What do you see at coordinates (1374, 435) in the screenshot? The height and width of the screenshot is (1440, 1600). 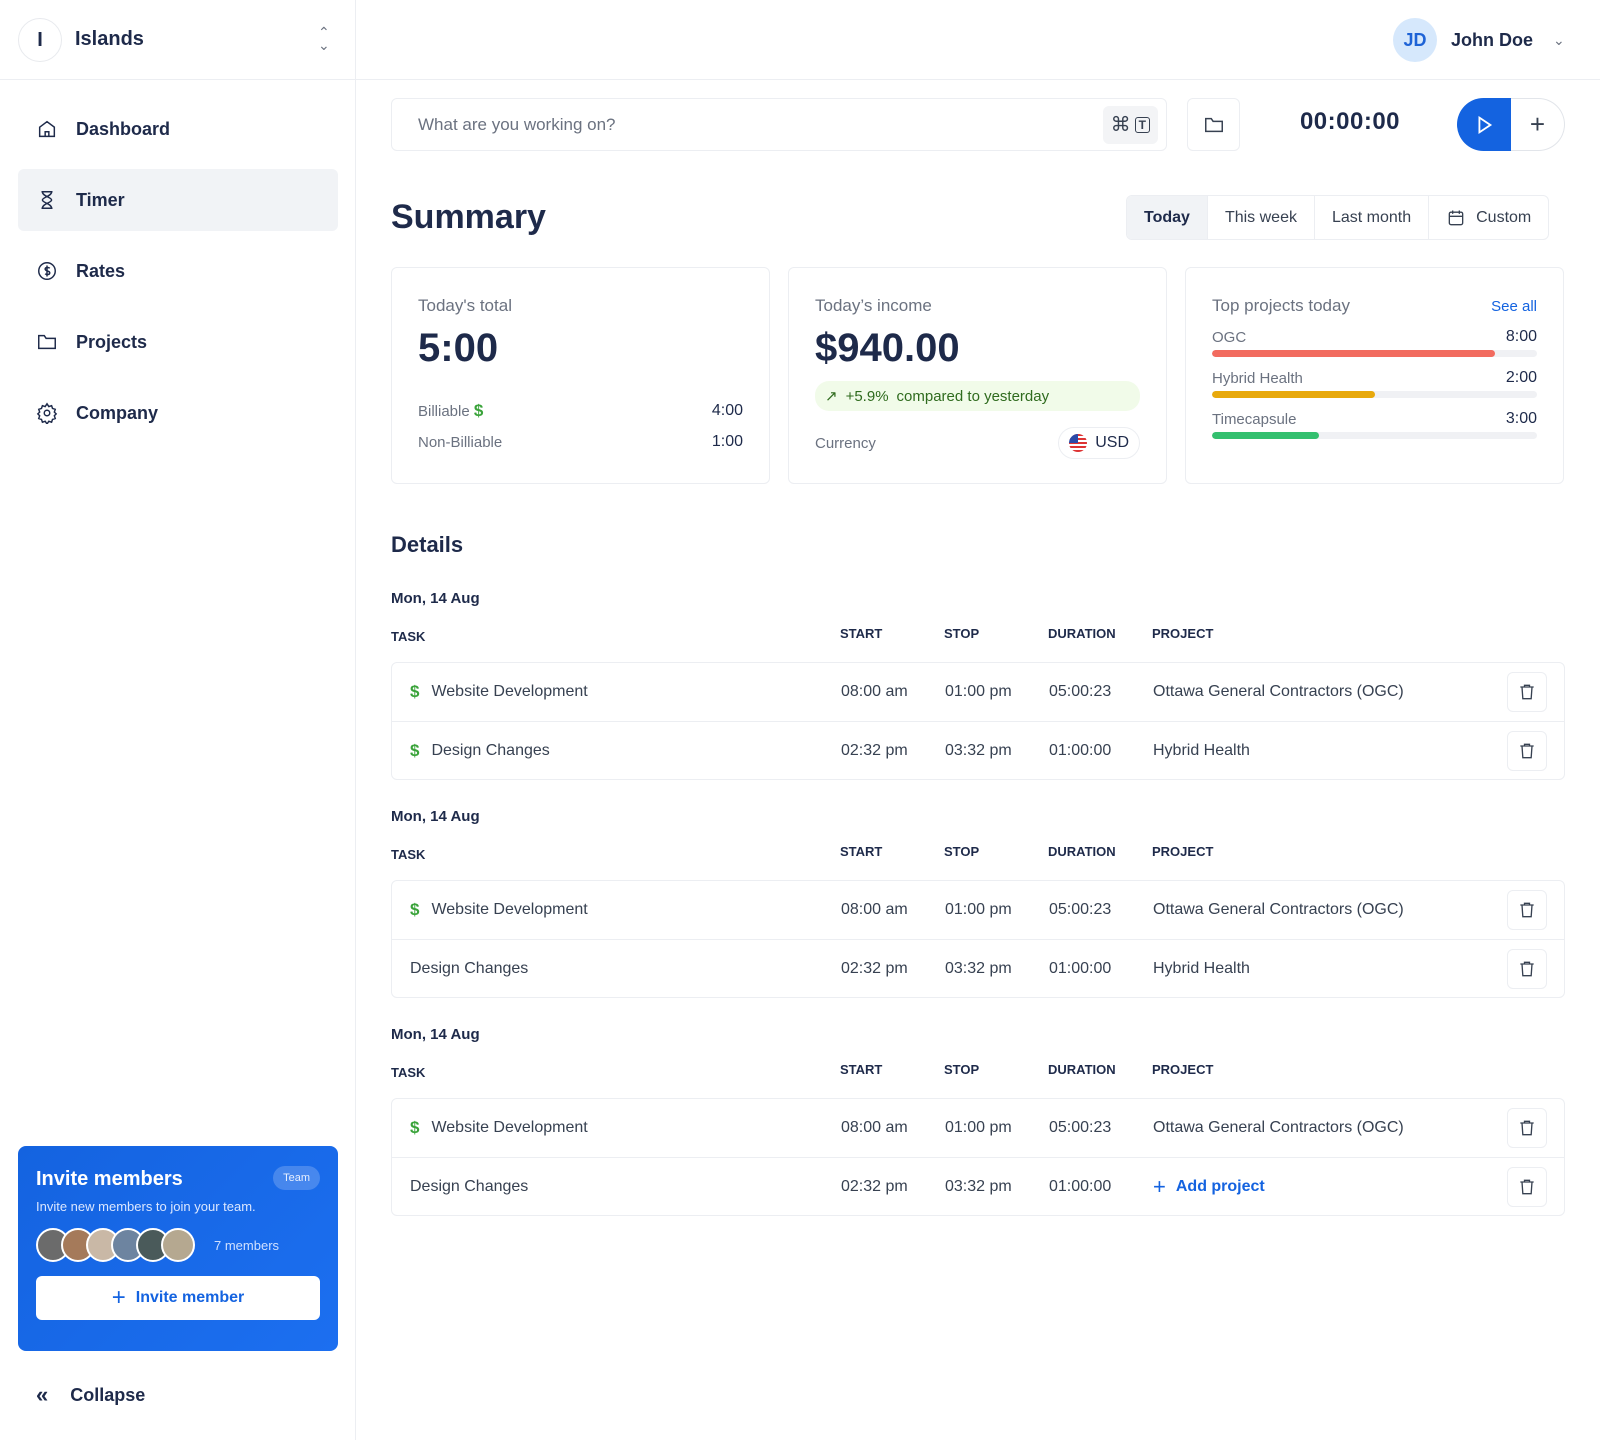 I see `progress-bar` at bounding box center [1374, 435].